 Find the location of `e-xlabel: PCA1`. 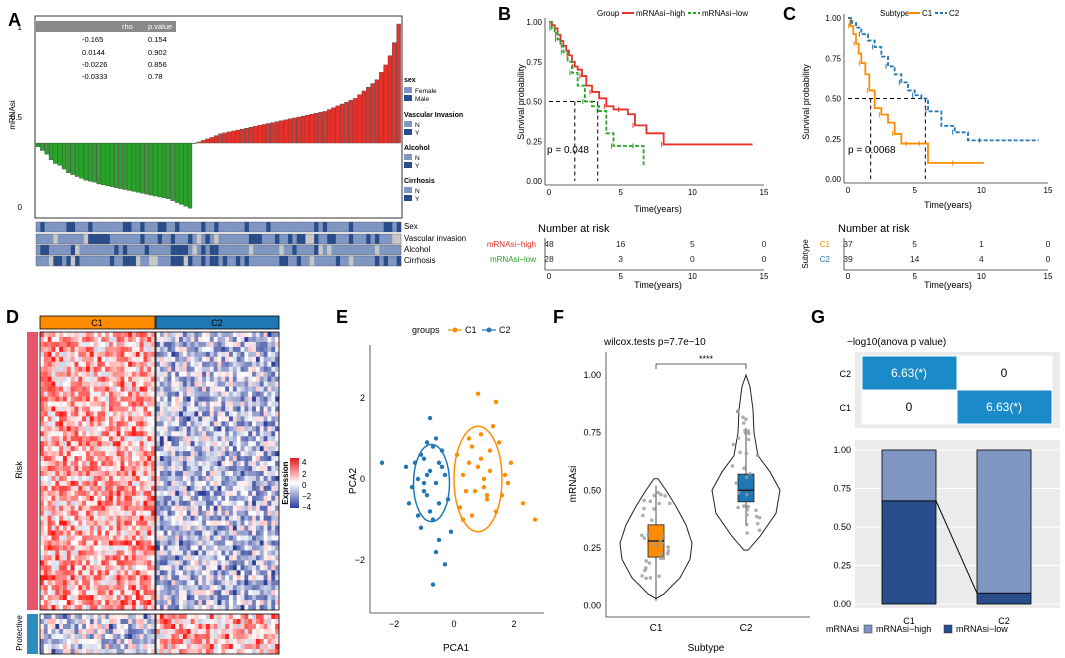

e-xlabel: PCA1 is located at coordinates (456, 648).